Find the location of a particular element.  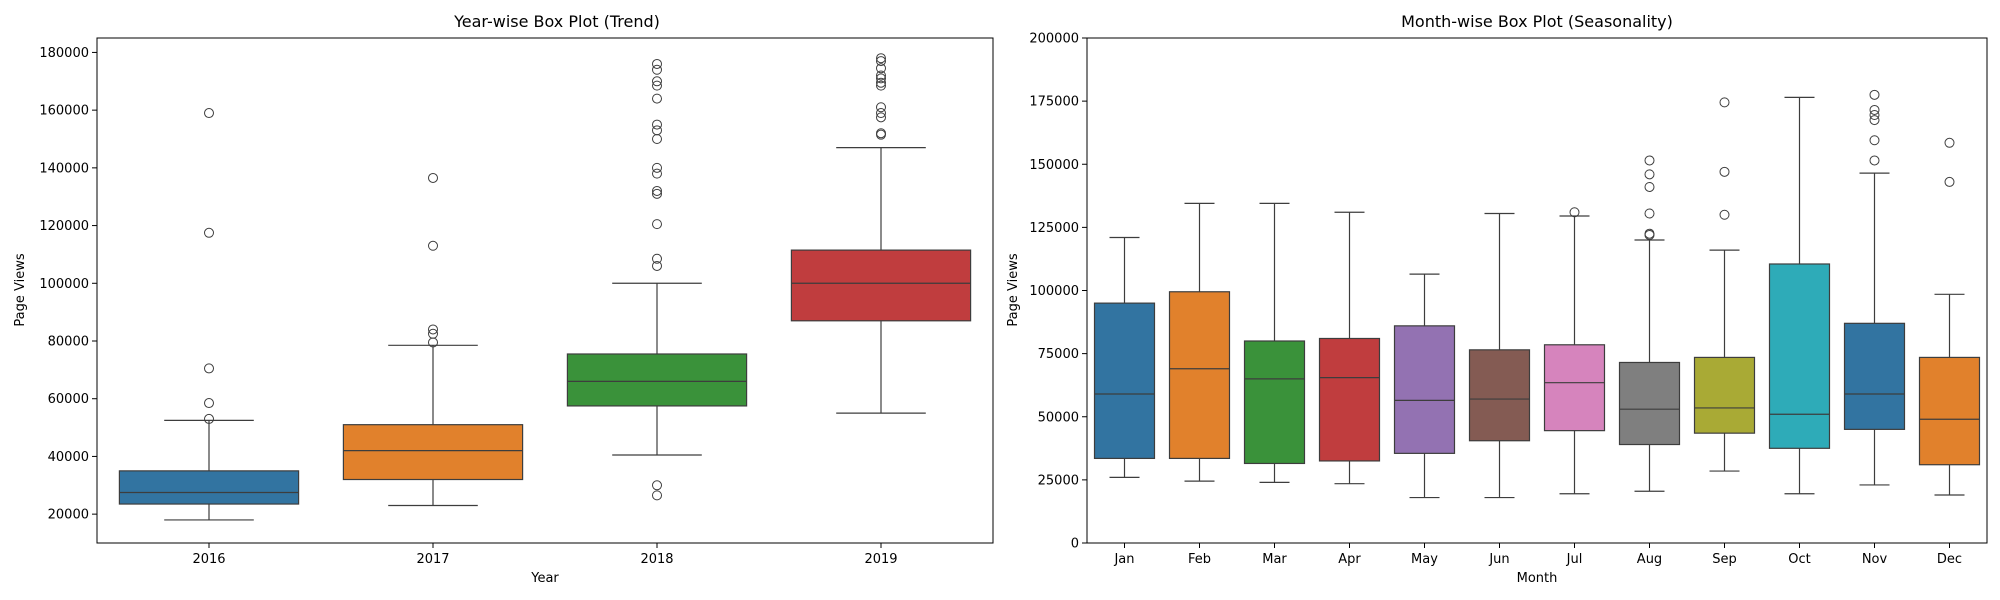

x-tick-label: 2016 is located at coordinates (208, 559).